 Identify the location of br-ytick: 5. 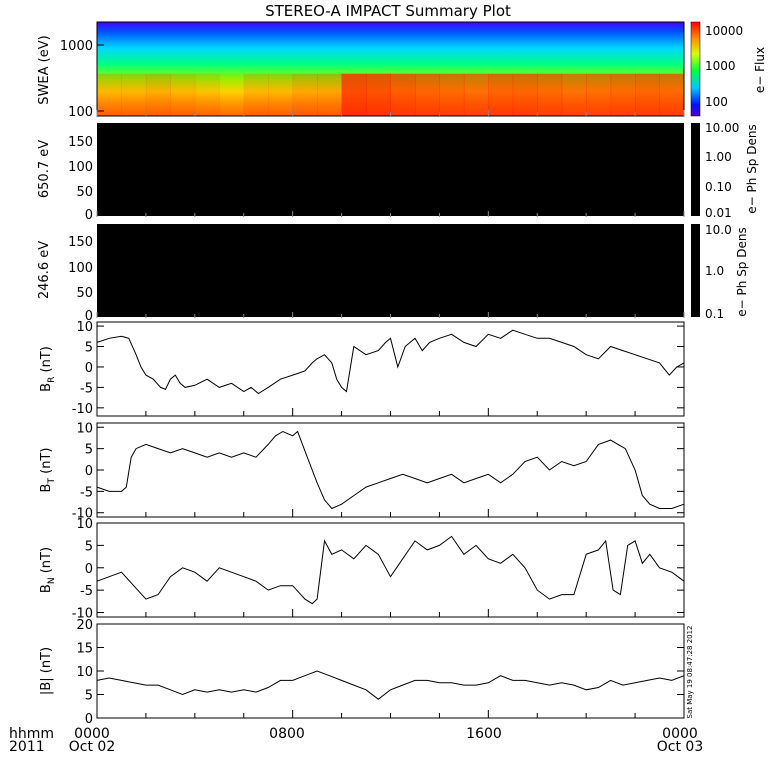
(89, 348).